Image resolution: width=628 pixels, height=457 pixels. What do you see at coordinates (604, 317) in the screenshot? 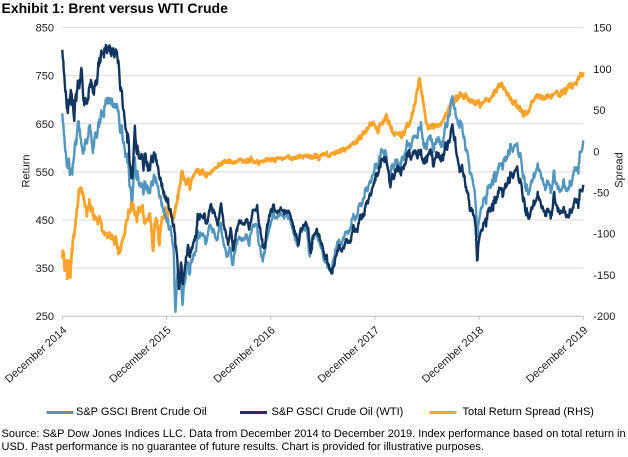
I see `svg-text: -200` at bounding box center [604, 317].